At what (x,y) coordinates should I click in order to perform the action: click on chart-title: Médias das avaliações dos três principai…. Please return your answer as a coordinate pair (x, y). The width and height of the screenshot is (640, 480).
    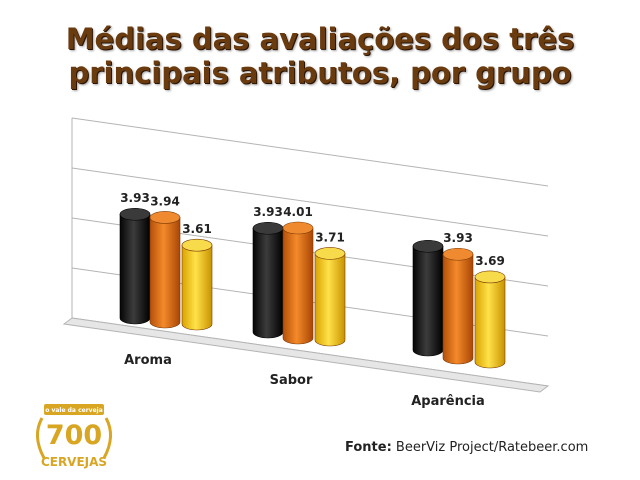
    Looking at the image, I should click on (320, 56).